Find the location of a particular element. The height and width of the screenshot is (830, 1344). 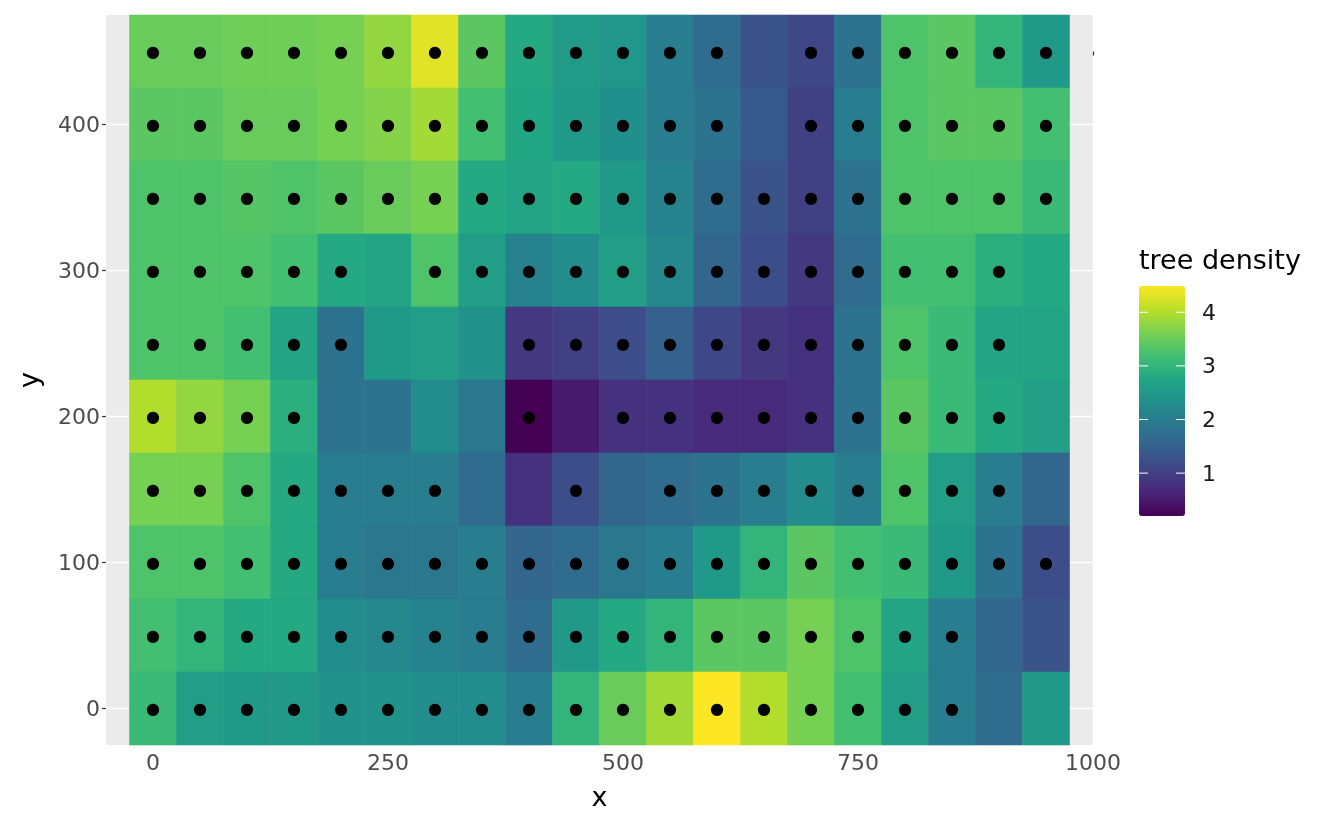

x-tick-label: 750 is located at coordinates (858, 762).